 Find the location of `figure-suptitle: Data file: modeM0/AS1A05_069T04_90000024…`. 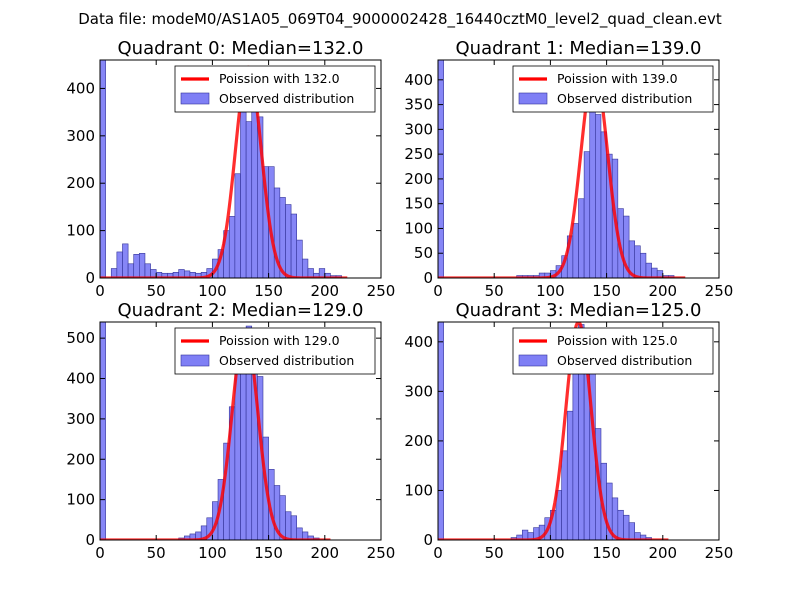

figure-suptitle: Data file: modeM0/AS1A05_069T04_90000024… is located at coordinates (400, 19).